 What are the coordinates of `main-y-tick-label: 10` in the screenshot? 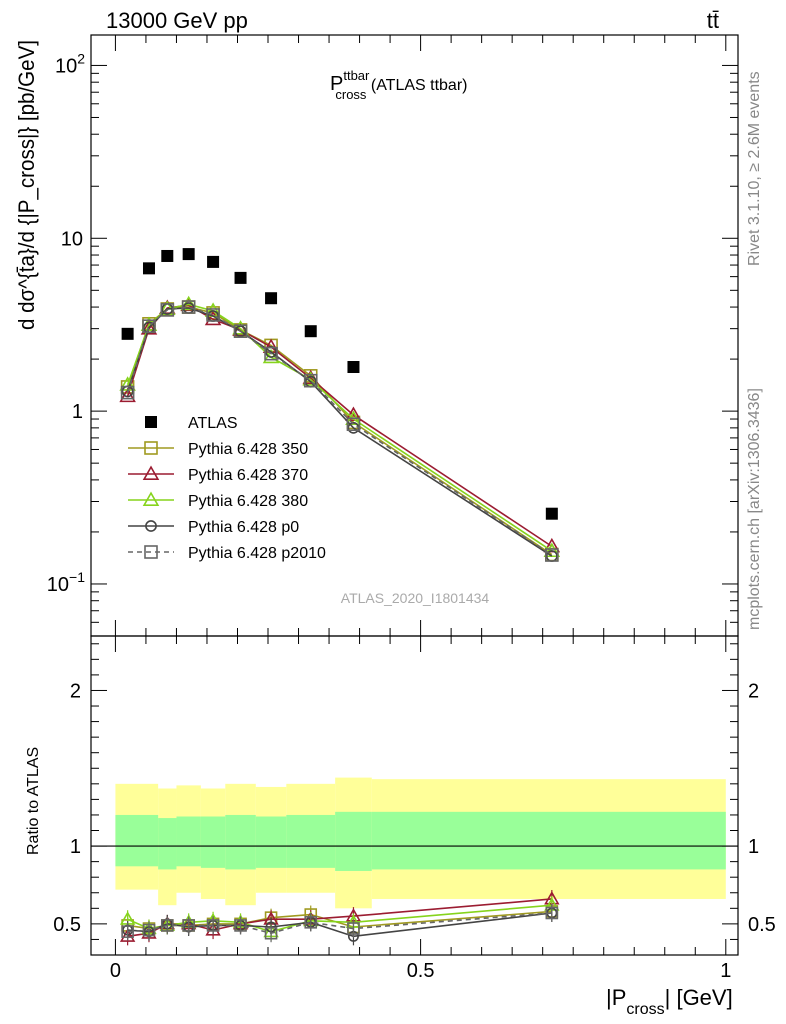 It's located at (72, 239).